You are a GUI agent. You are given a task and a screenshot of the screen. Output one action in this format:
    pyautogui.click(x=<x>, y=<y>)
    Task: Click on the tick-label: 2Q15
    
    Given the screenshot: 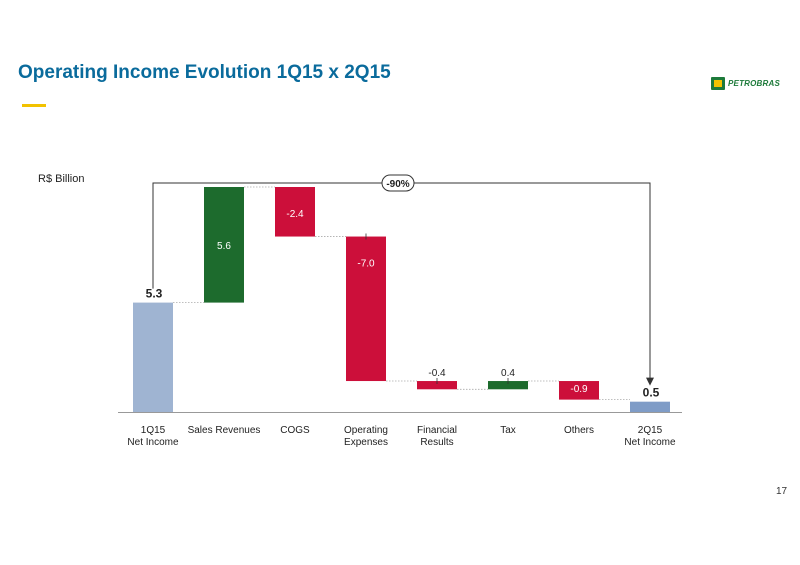 What is the action you would take?
    pyautogui.click(x=650, y=430)
    